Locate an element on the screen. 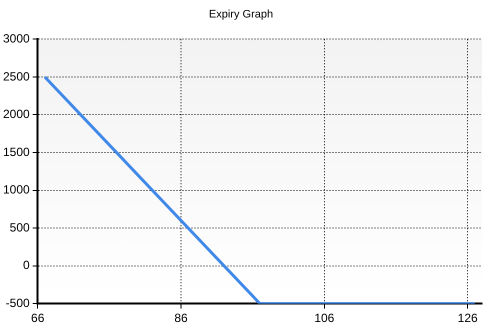  x-tick-label: 126 is located at coordinates (468, 318).